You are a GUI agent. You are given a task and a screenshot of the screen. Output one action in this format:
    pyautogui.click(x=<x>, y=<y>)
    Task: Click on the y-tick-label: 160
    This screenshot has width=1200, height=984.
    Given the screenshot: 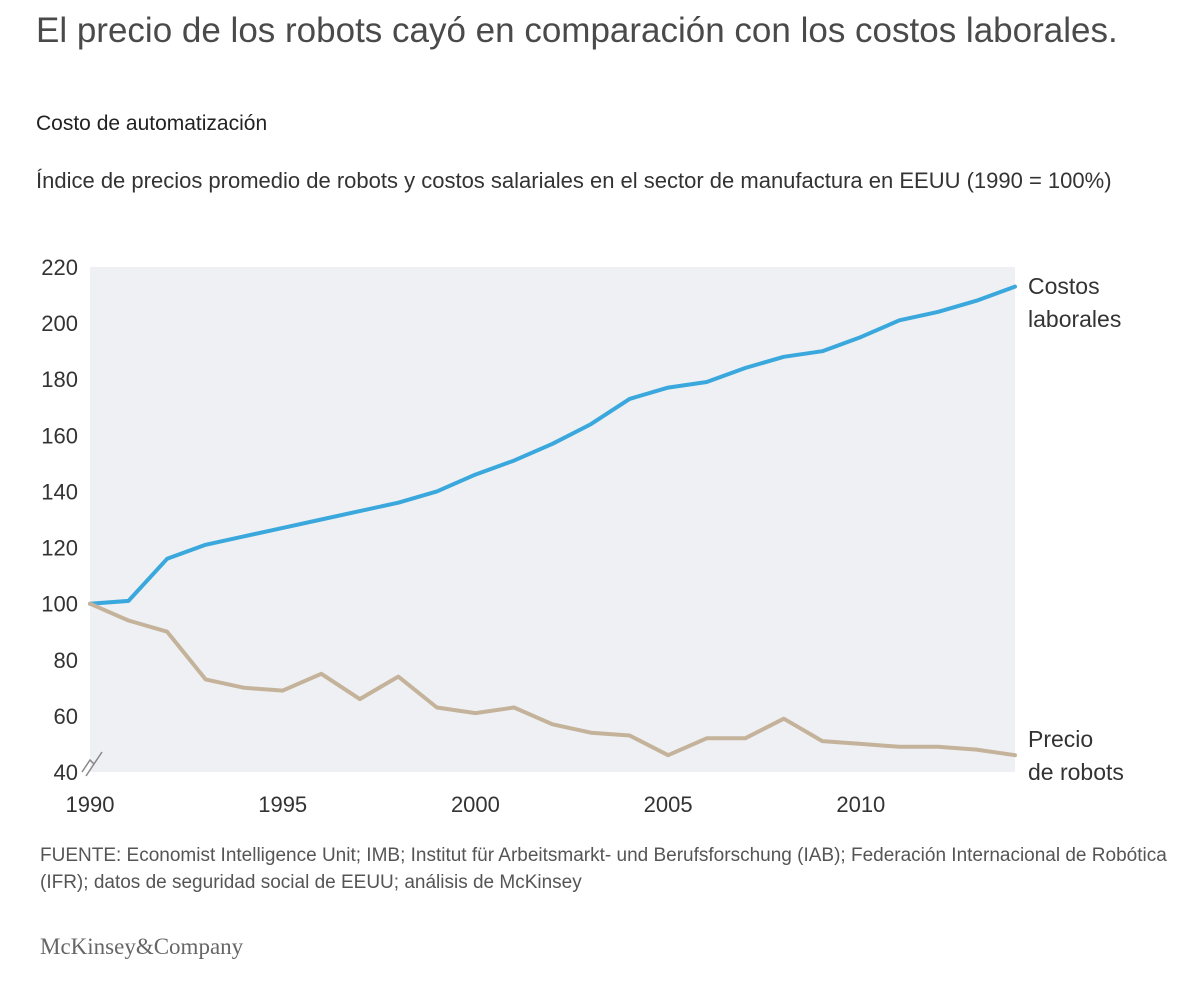 What is the action you would take?
    pyautogui.click(x=59, y=435)
    